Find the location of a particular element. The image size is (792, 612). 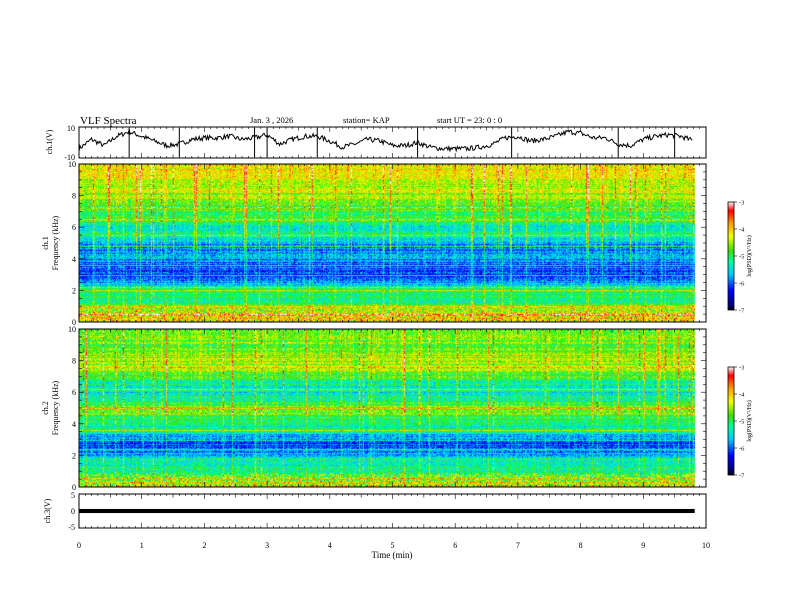

time-axis-tick-labels: 0 1 2 3 4 5 6 7 8 9 10 is located at coordinates (393, 545).